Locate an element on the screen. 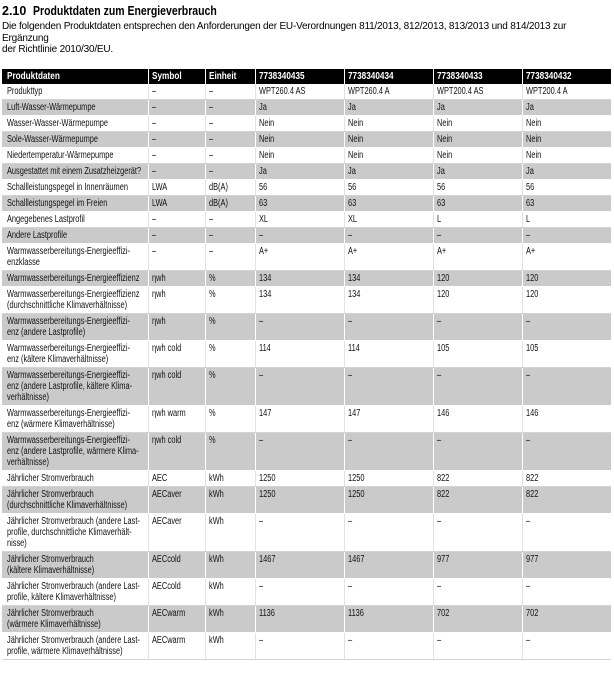 The width and height of the screenshot is (614, 675). row-label-cell: Schallleistungspegel in Innenräumen is located at coordinates (75, 187).